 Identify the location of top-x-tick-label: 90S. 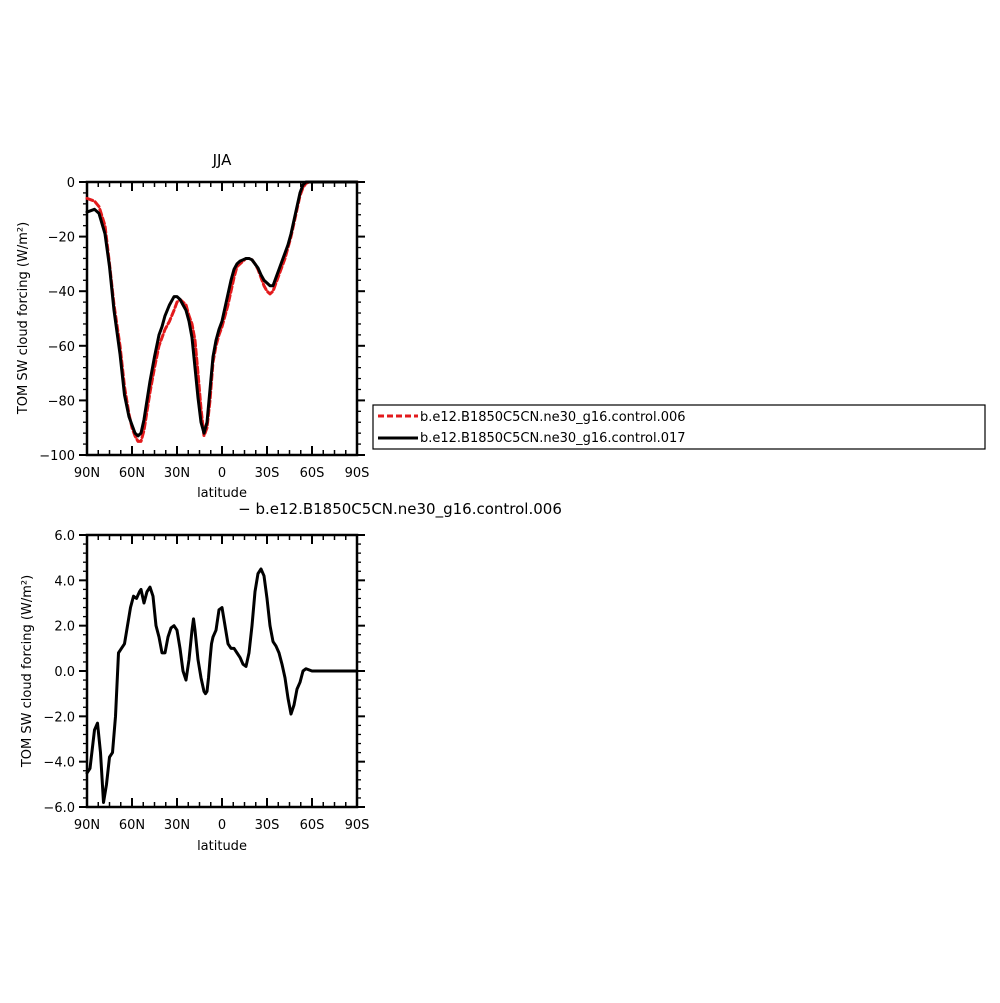
(357, 473).